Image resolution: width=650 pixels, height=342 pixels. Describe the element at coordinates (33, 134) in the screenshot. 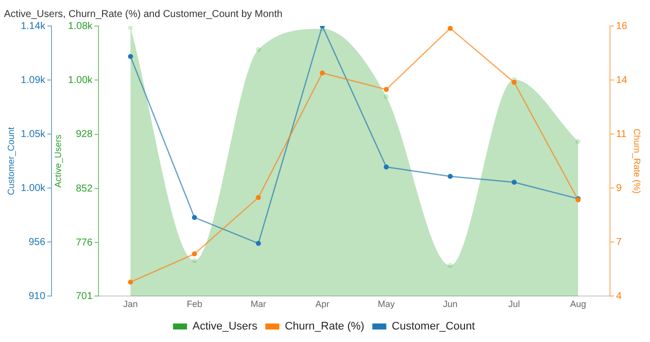

I see `y3-tick-label: 1.05k` at that location.